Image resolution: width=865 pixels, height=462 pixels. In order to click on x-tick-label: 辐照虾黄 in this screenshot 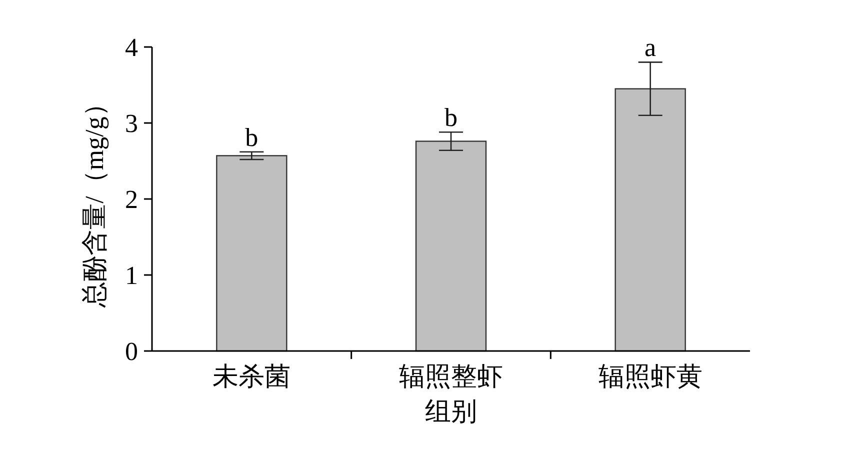, I will do `click(650, 376)`.